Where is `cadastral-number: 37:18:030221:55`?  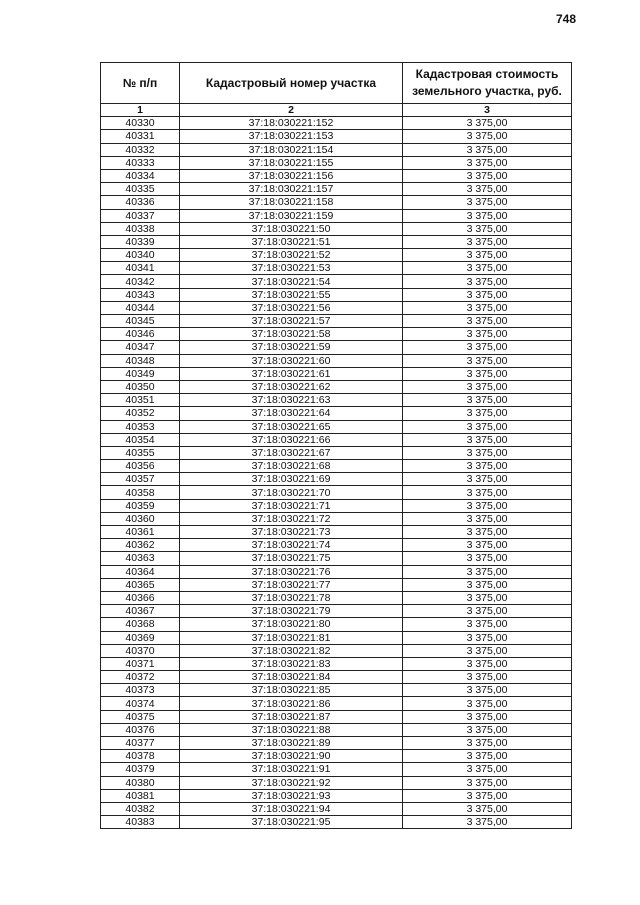
cadastral-number: 37:18:030221:55 is located at coordinates (291, 294).